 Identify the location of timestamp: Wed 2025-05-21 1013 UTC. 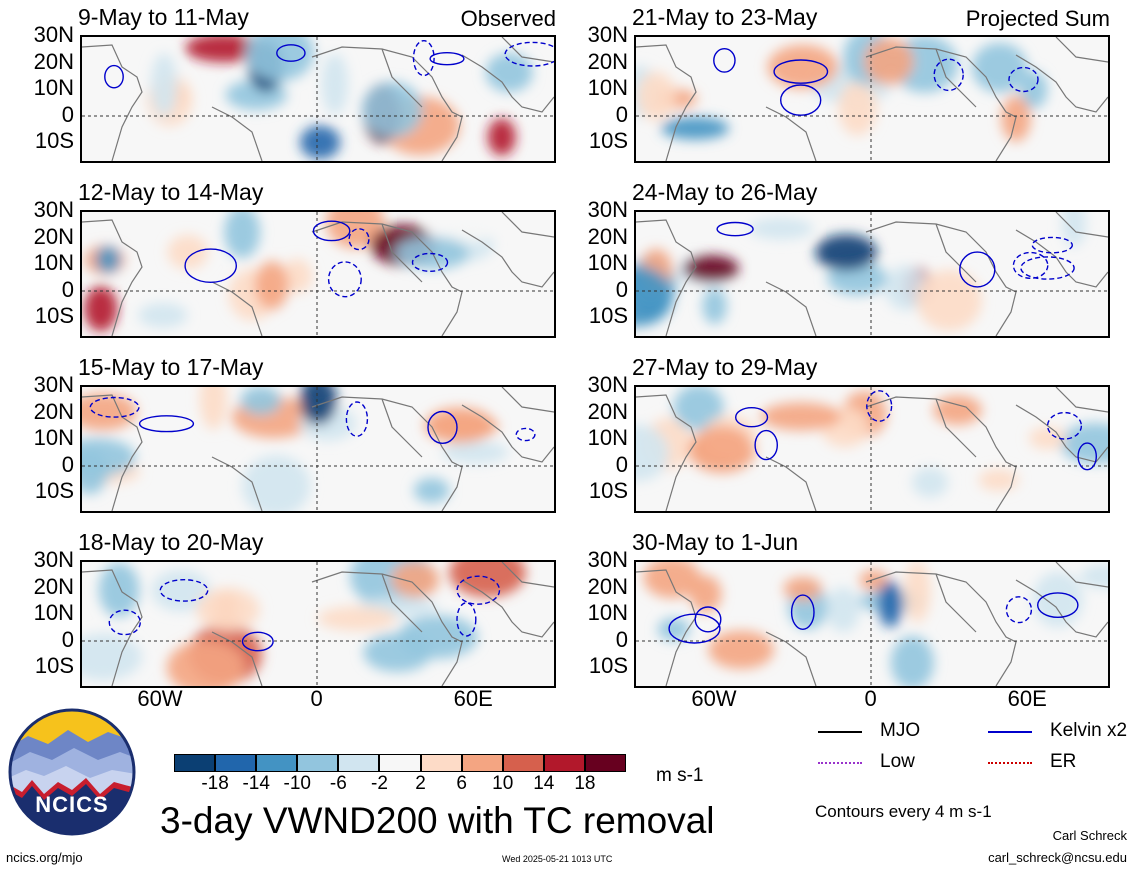
(557, 859).